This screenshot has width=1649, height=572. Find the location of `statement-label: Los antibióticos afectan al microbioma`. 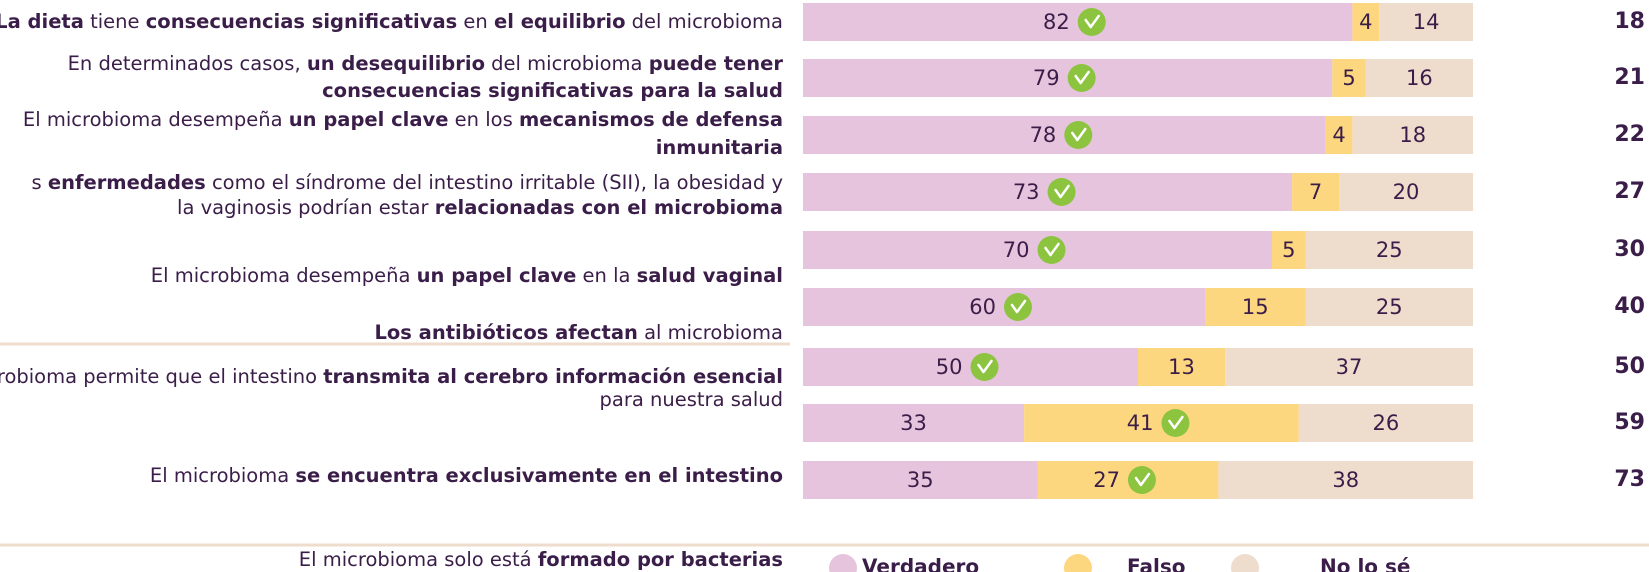

statement-label: Los antibióticos afectan al microbioma is located at coordinates (578, 332).